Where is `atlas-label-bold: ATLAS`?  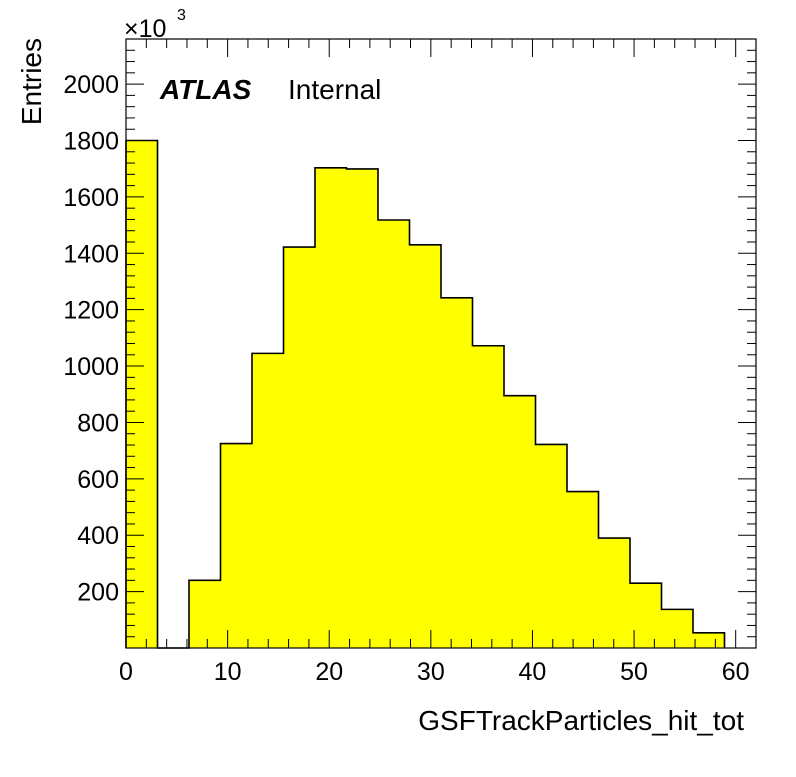
atlas-label-bold: ATLAS is located at coordinates (205, 89).